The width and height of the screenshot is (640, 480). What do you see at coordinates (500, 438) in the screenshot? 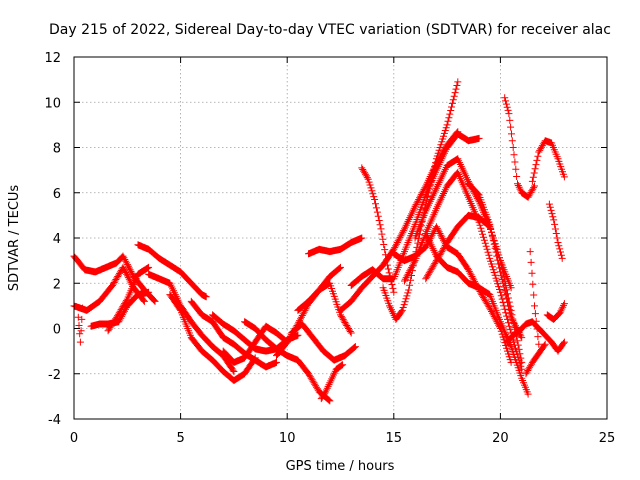
I see `x-tick-label: 20` at bounding box center [500, 438].